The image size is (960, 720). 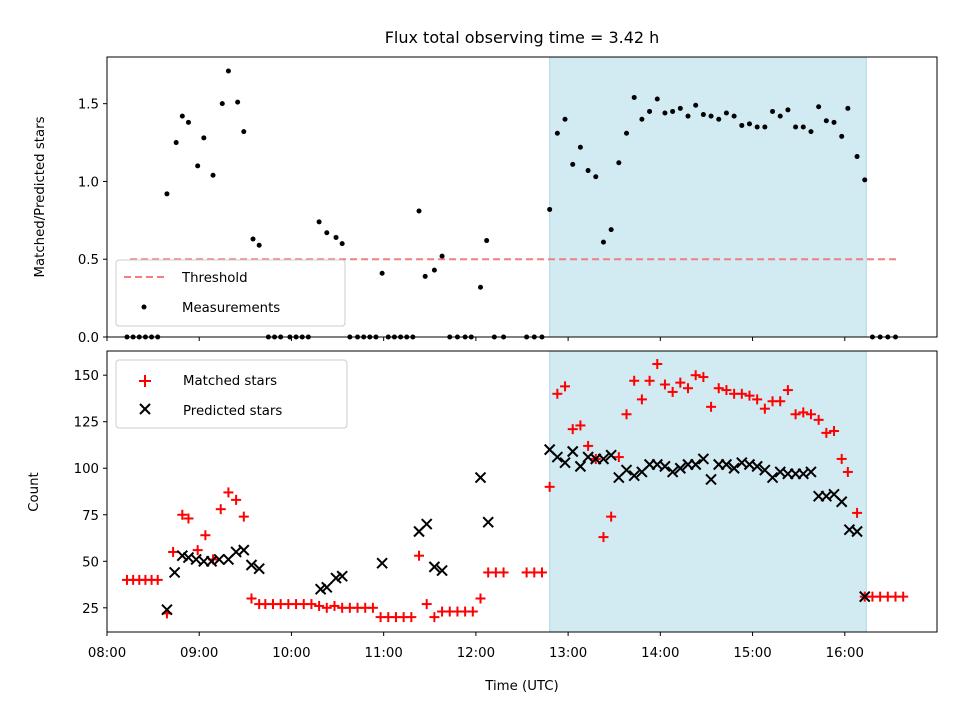 I want to click on legend-predicted-label: Predicted stars, so click(x=232, y=411).